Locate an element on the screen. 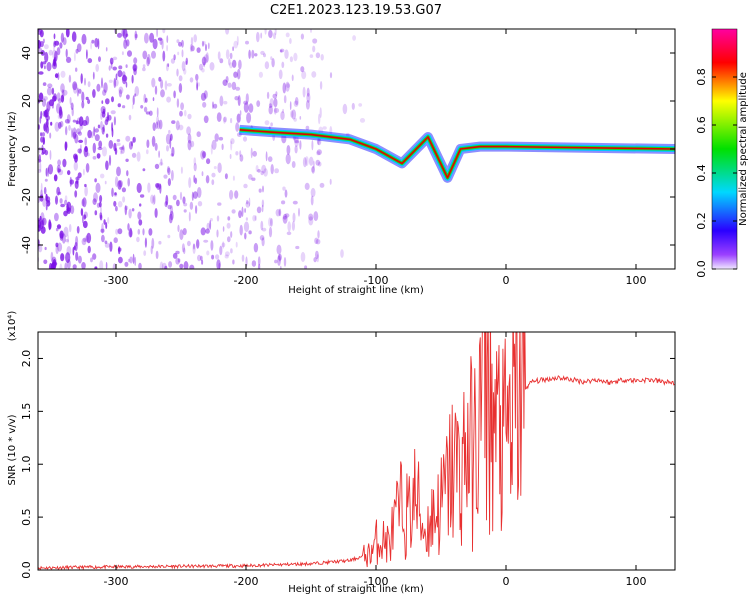 The height and width of the screenshot is (600, 750). spectrogram-y-tick-label: 20 is located at coordinates (26, 101).